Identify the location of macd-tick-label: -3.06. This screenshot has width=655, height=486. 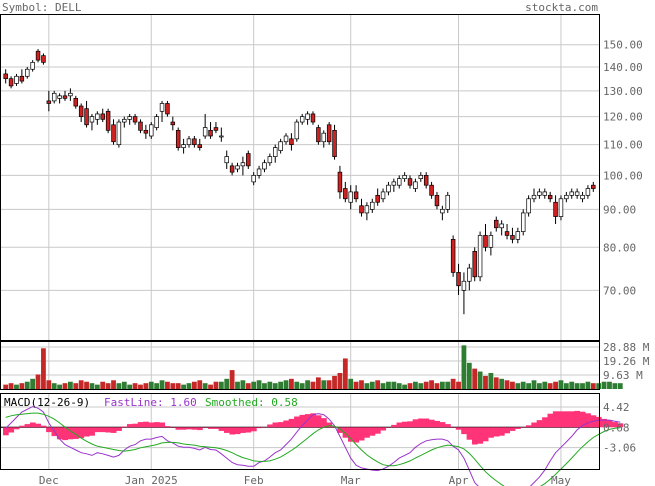
(619, 448).